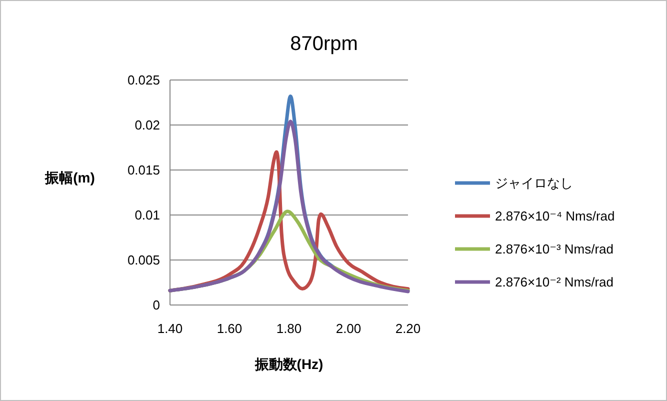 This screenshot has width=667, height=401. What do you see at coordinates (143, 80) in the screenshot?
I see `y-tick-label: 0.025` at bounding box center [143, 80].